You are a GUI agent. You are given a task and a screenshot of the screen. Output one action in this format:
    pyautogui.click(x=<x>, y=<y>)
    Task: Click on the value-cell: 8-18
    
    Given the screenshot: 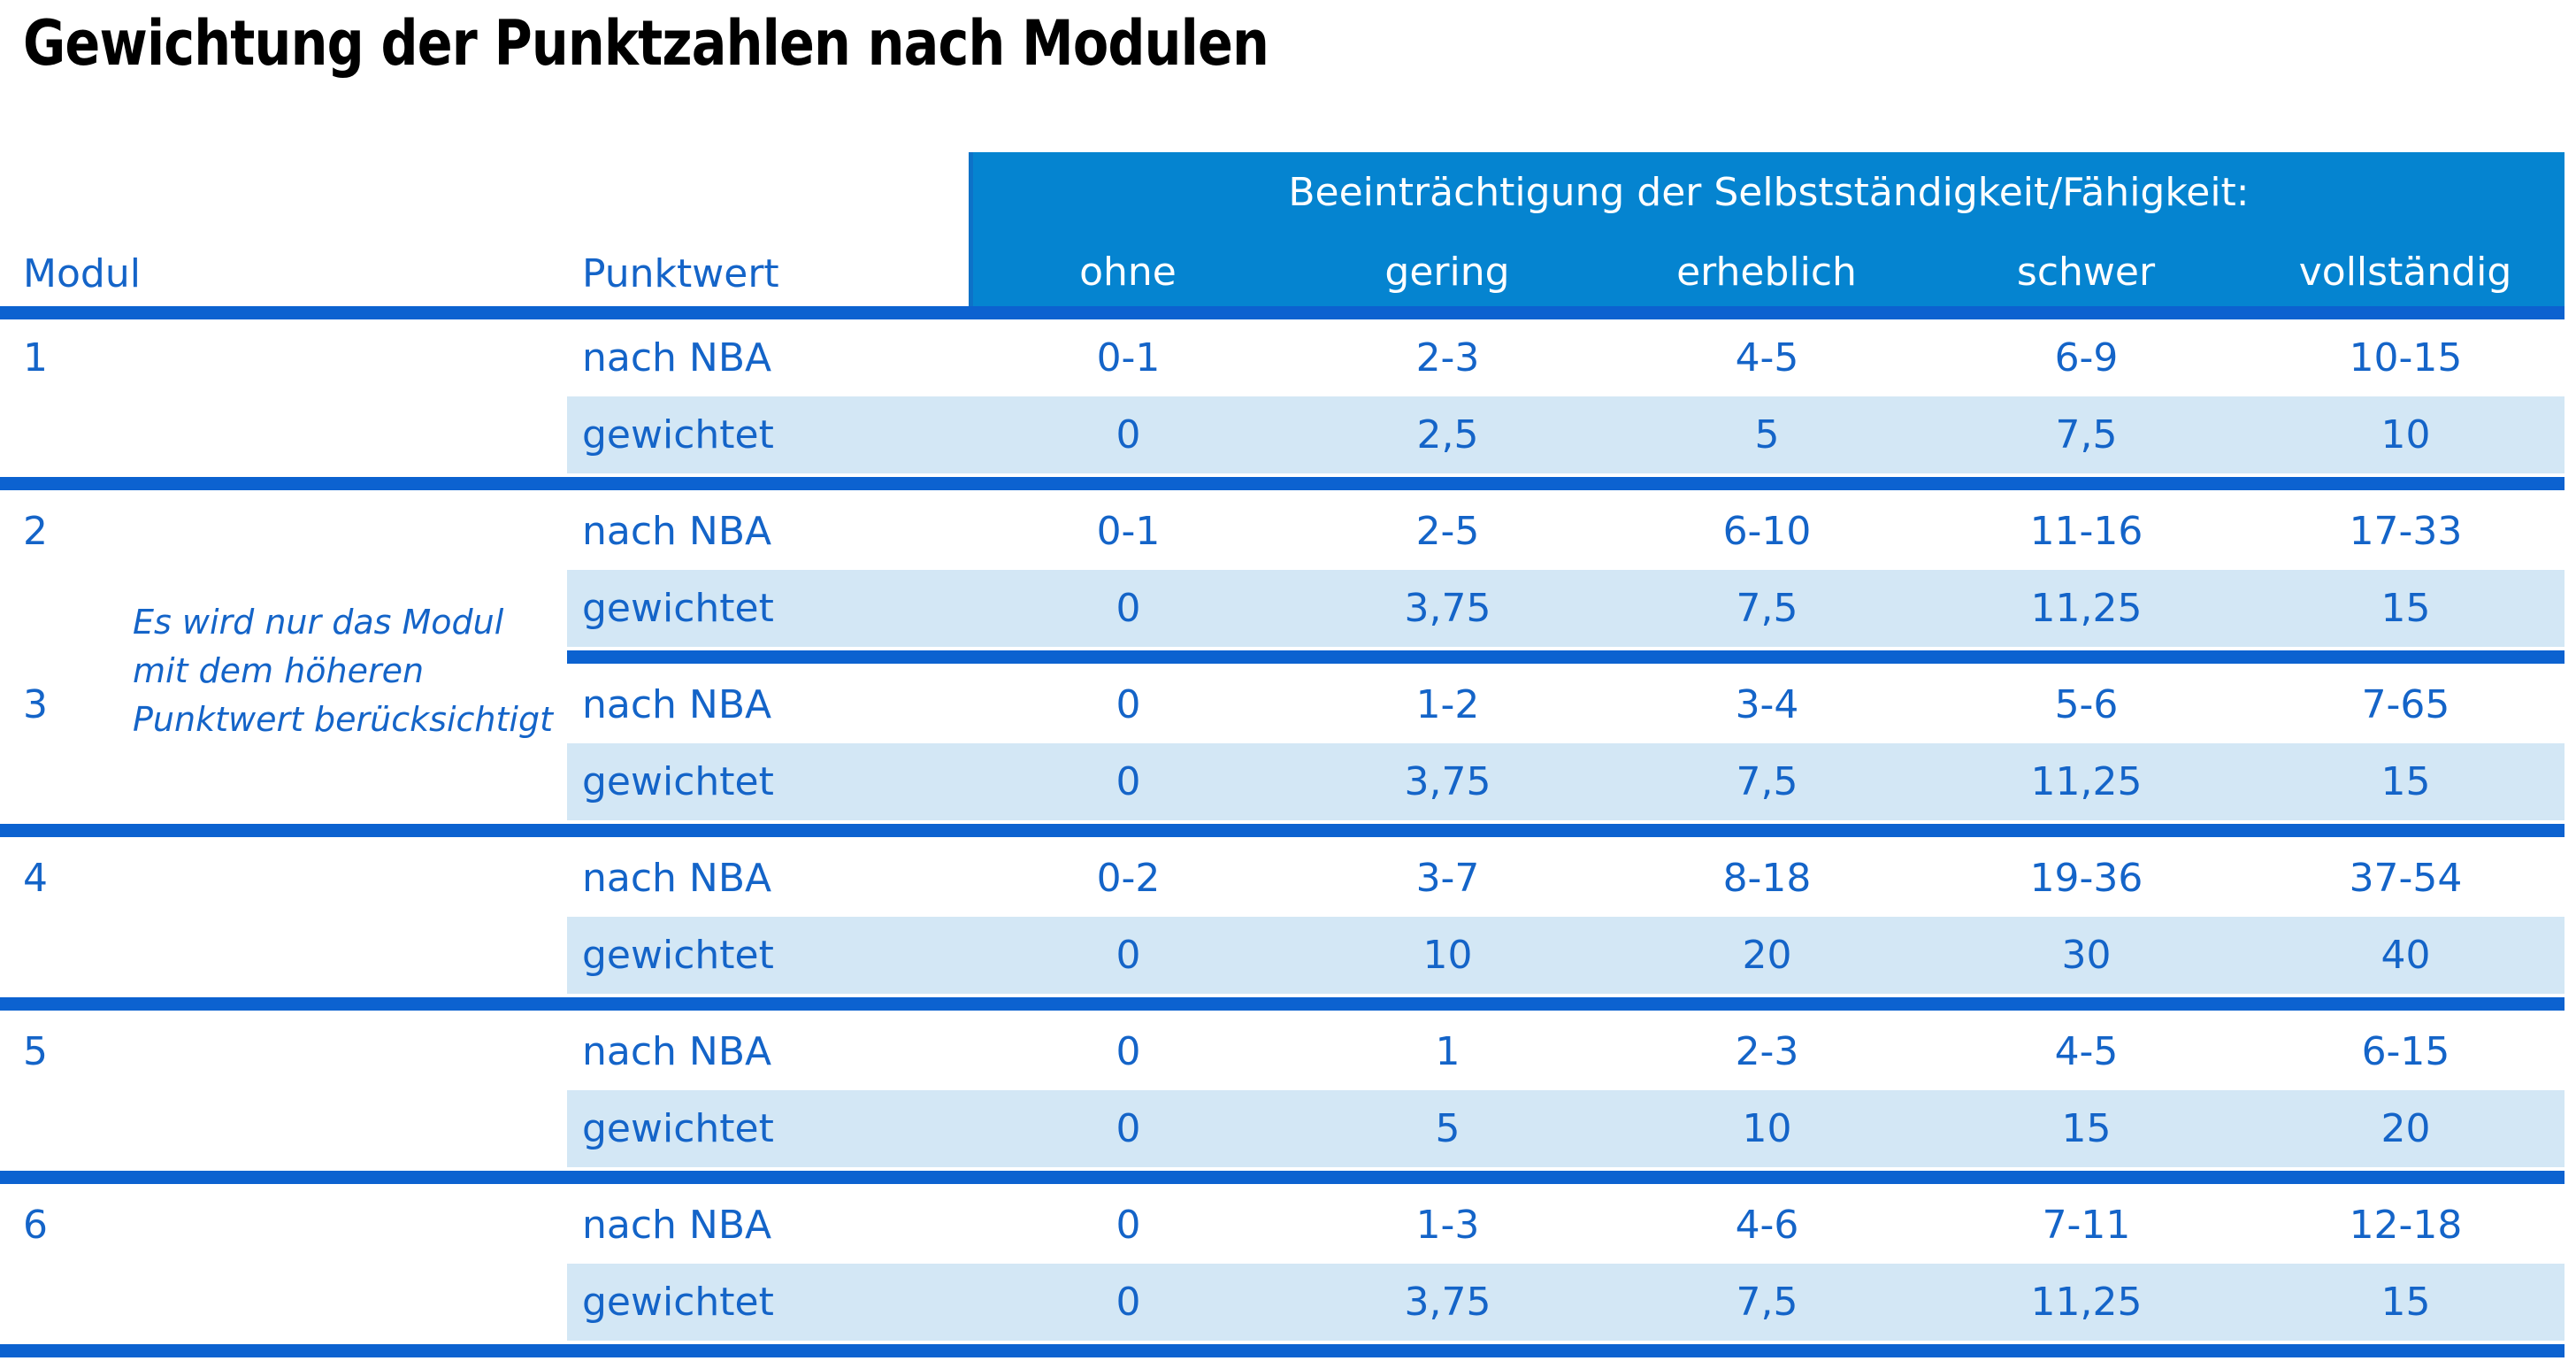 What is the action you would take?
    pyautogui.click(x=1767, y=878)
    